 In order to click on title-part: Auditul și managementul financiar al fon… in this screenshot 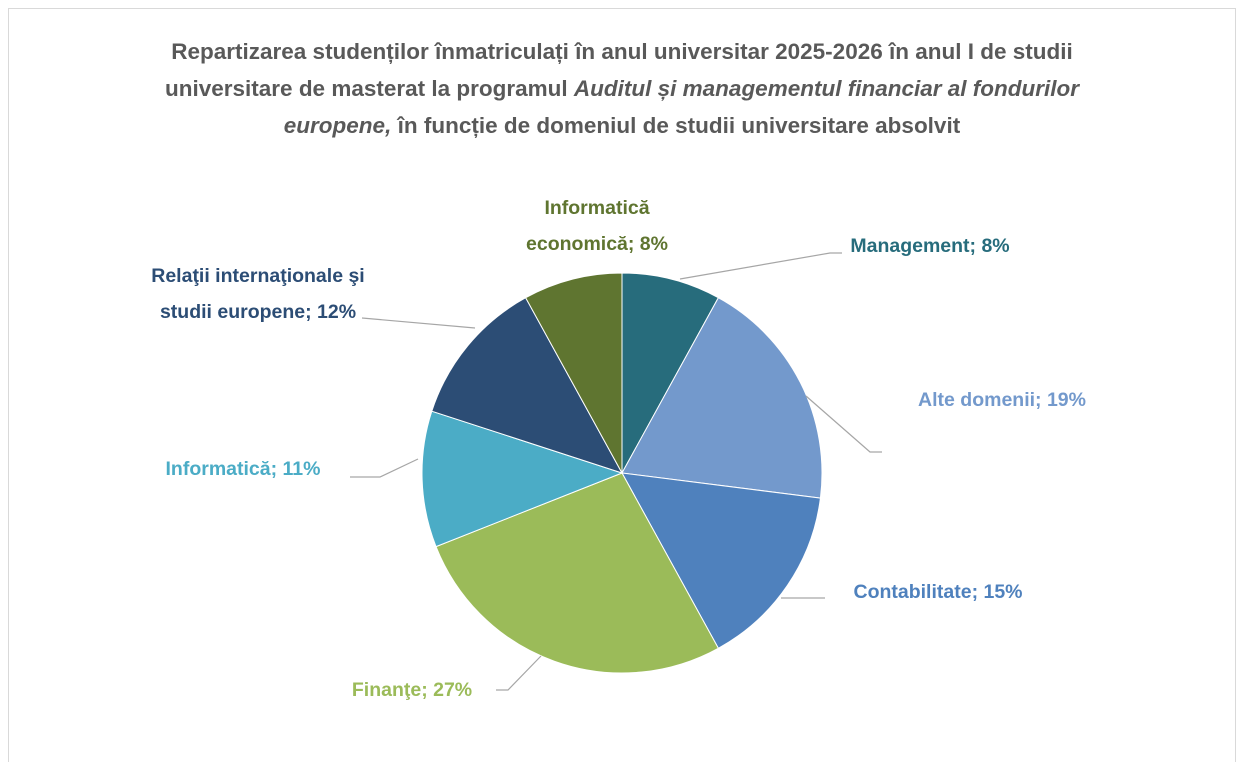, I will do `click(681, 107)`.